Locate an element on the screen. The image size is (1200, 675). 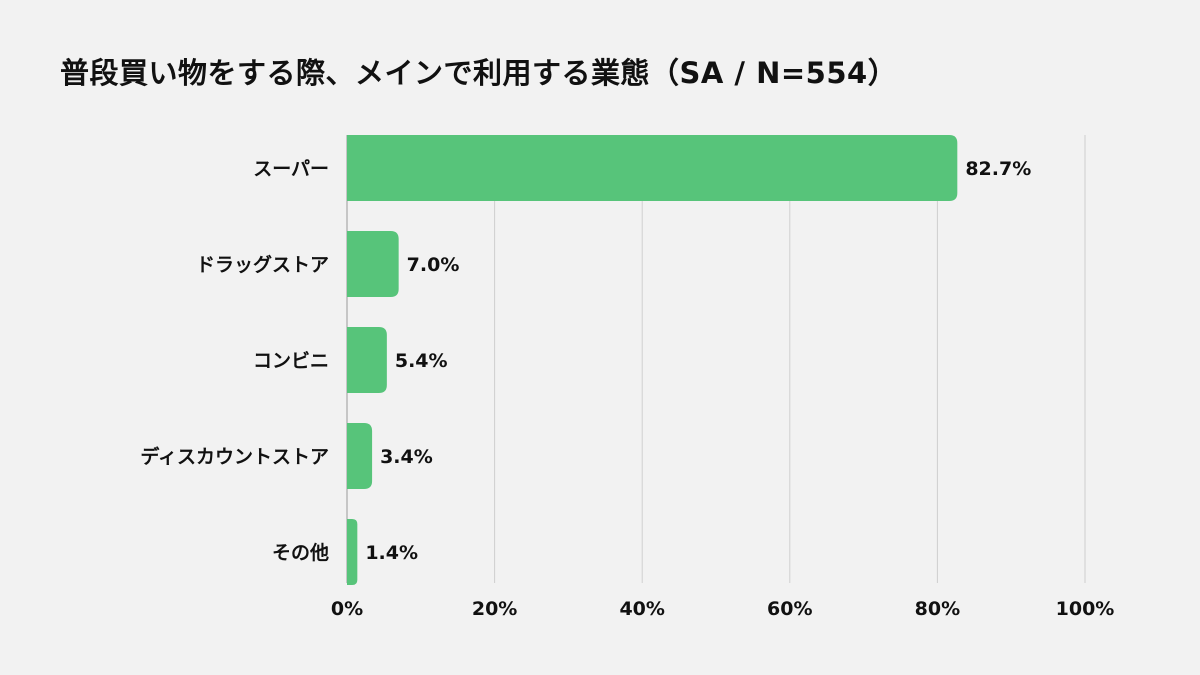
data-label: 5.4% is located at coordinates (421, 361).